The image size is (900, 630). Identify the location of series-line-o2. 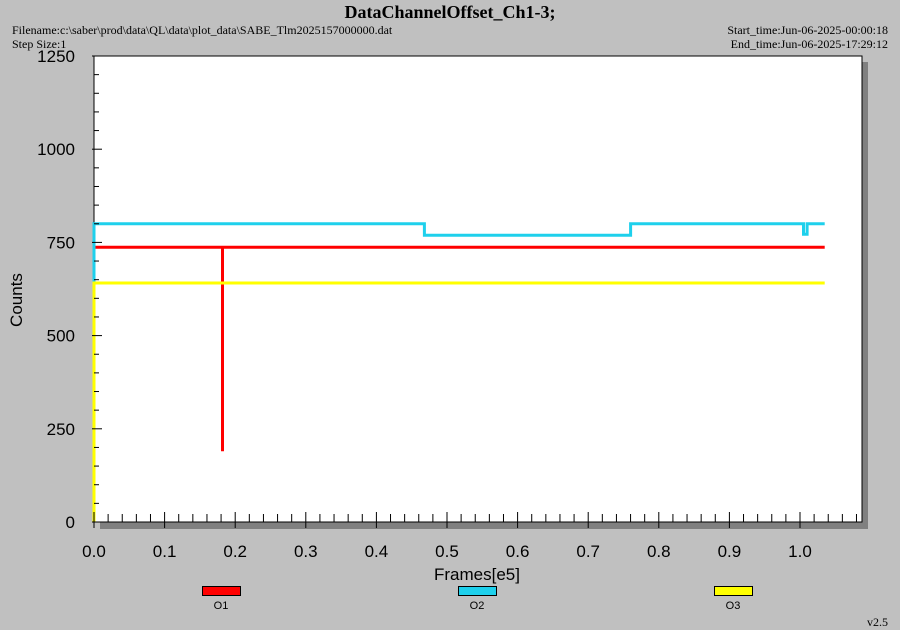
(458, 253).